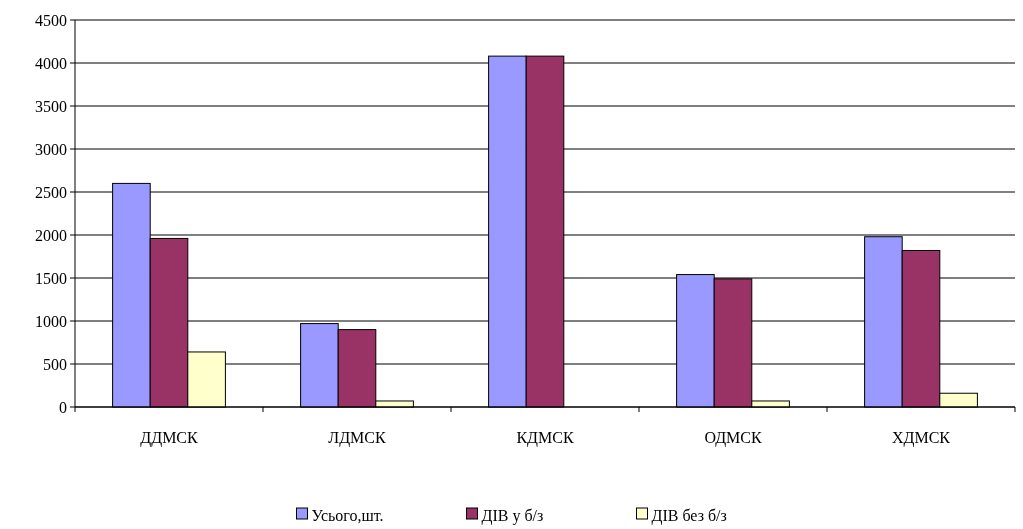 This screenshot has width=1023, height=529. What do you see at coordinates (921, 438) in the screenshot?
I see `x-tick-label: ХДМСК` at bounding box center [921, 438].